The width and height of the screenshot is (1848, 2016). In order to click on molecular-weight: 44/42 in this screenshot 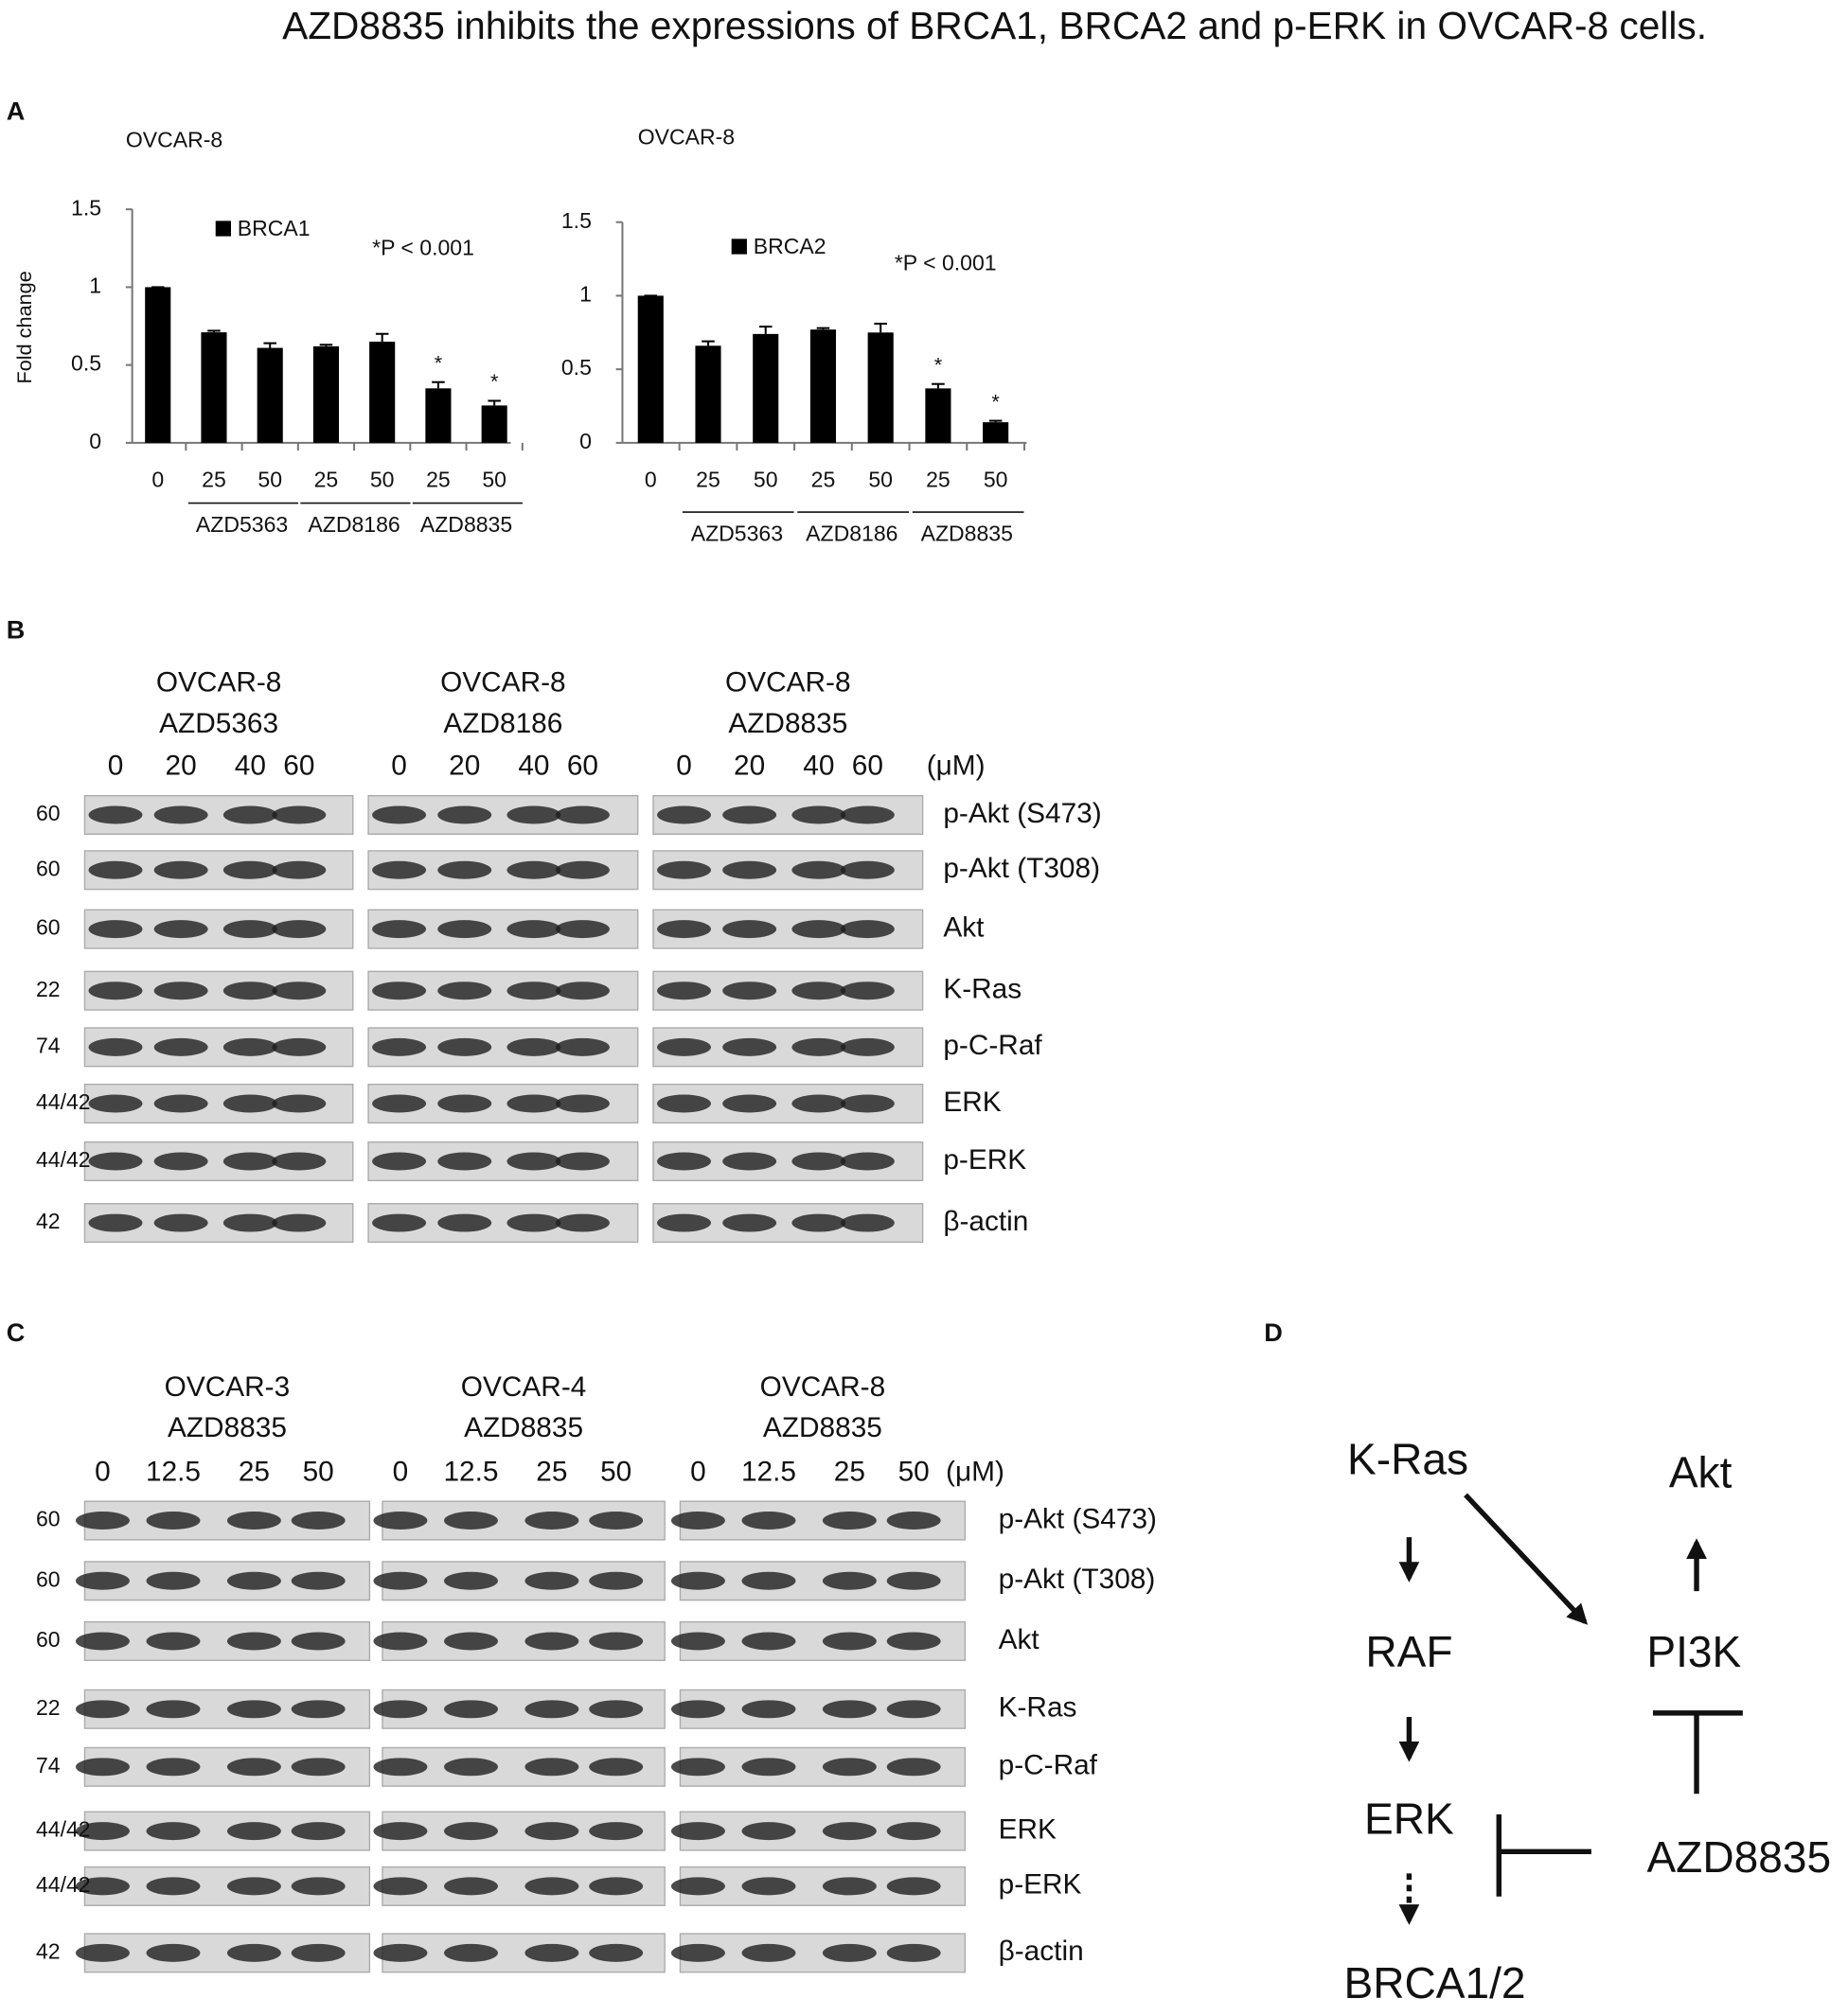, I will do `click(63, 1159)`.